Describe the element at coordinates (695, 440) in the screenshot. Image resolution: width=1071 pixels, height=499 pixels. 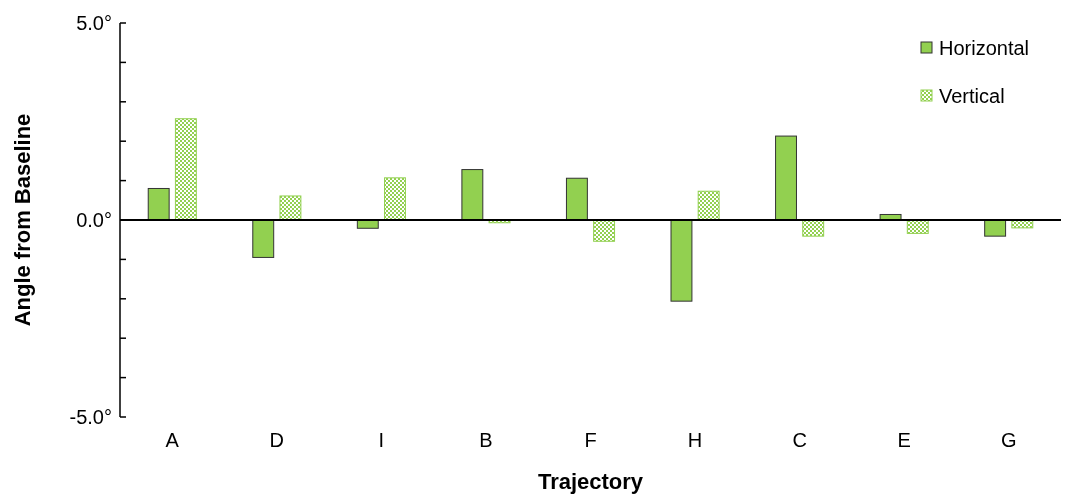
I see `x-tick-label: H` at that location.